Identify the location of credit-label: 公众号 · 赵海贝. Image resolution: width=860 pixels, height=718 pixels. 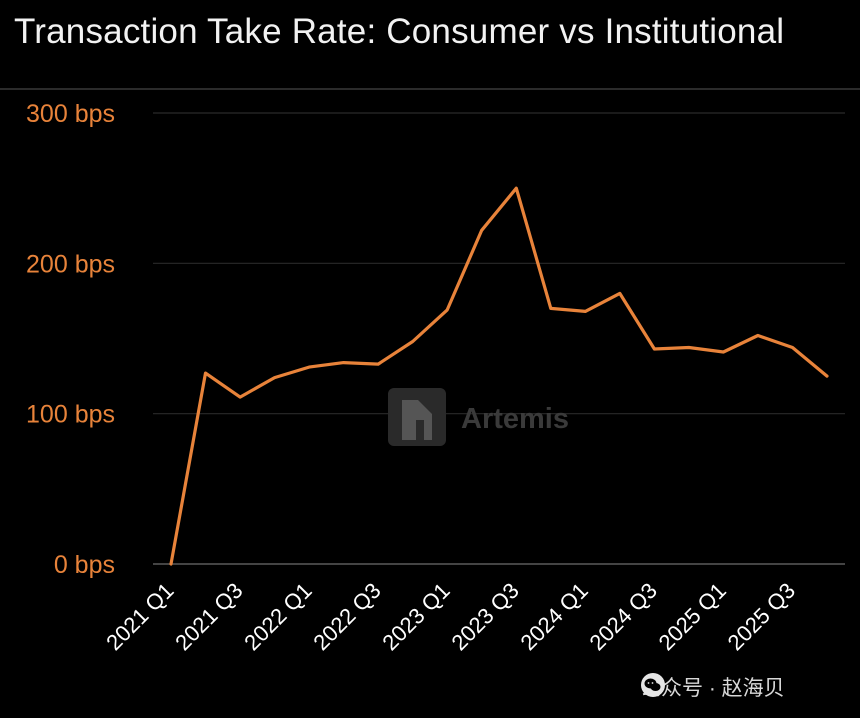
(712, 688).